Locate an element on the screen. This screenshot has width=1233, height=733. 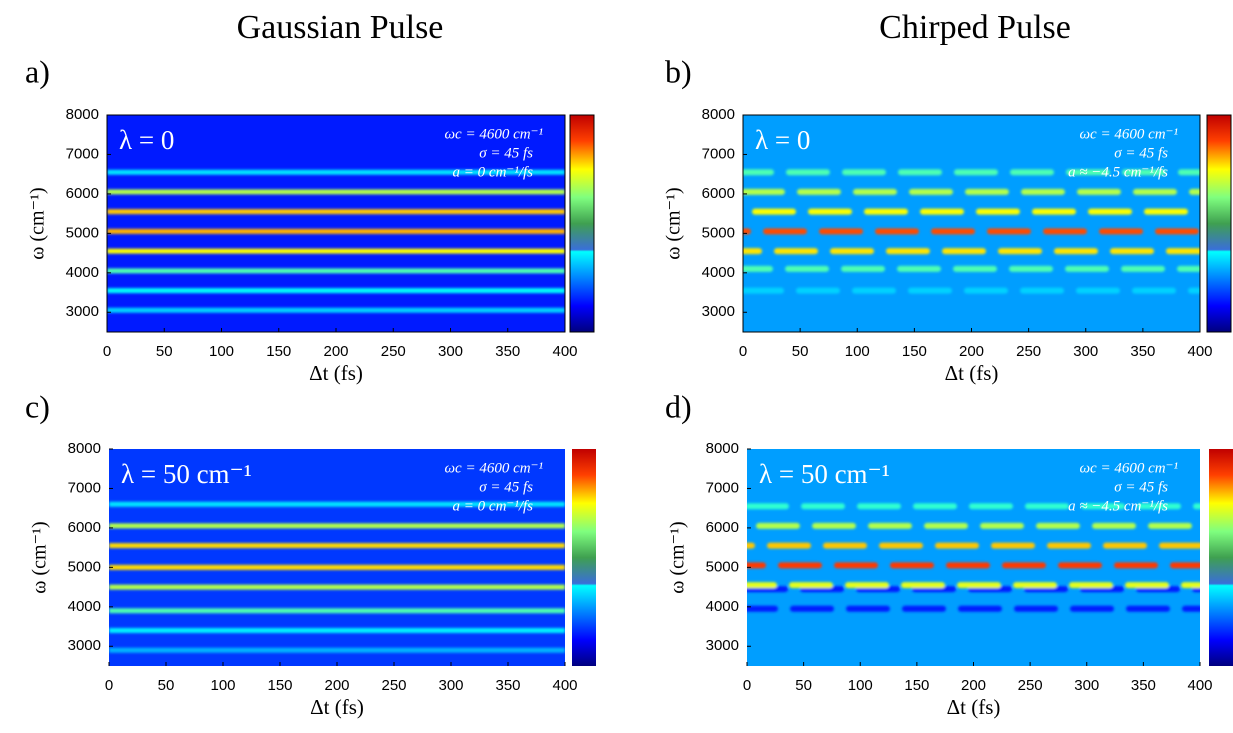
column-title: Gaussian Pulse is located at coordinates (340, 27).